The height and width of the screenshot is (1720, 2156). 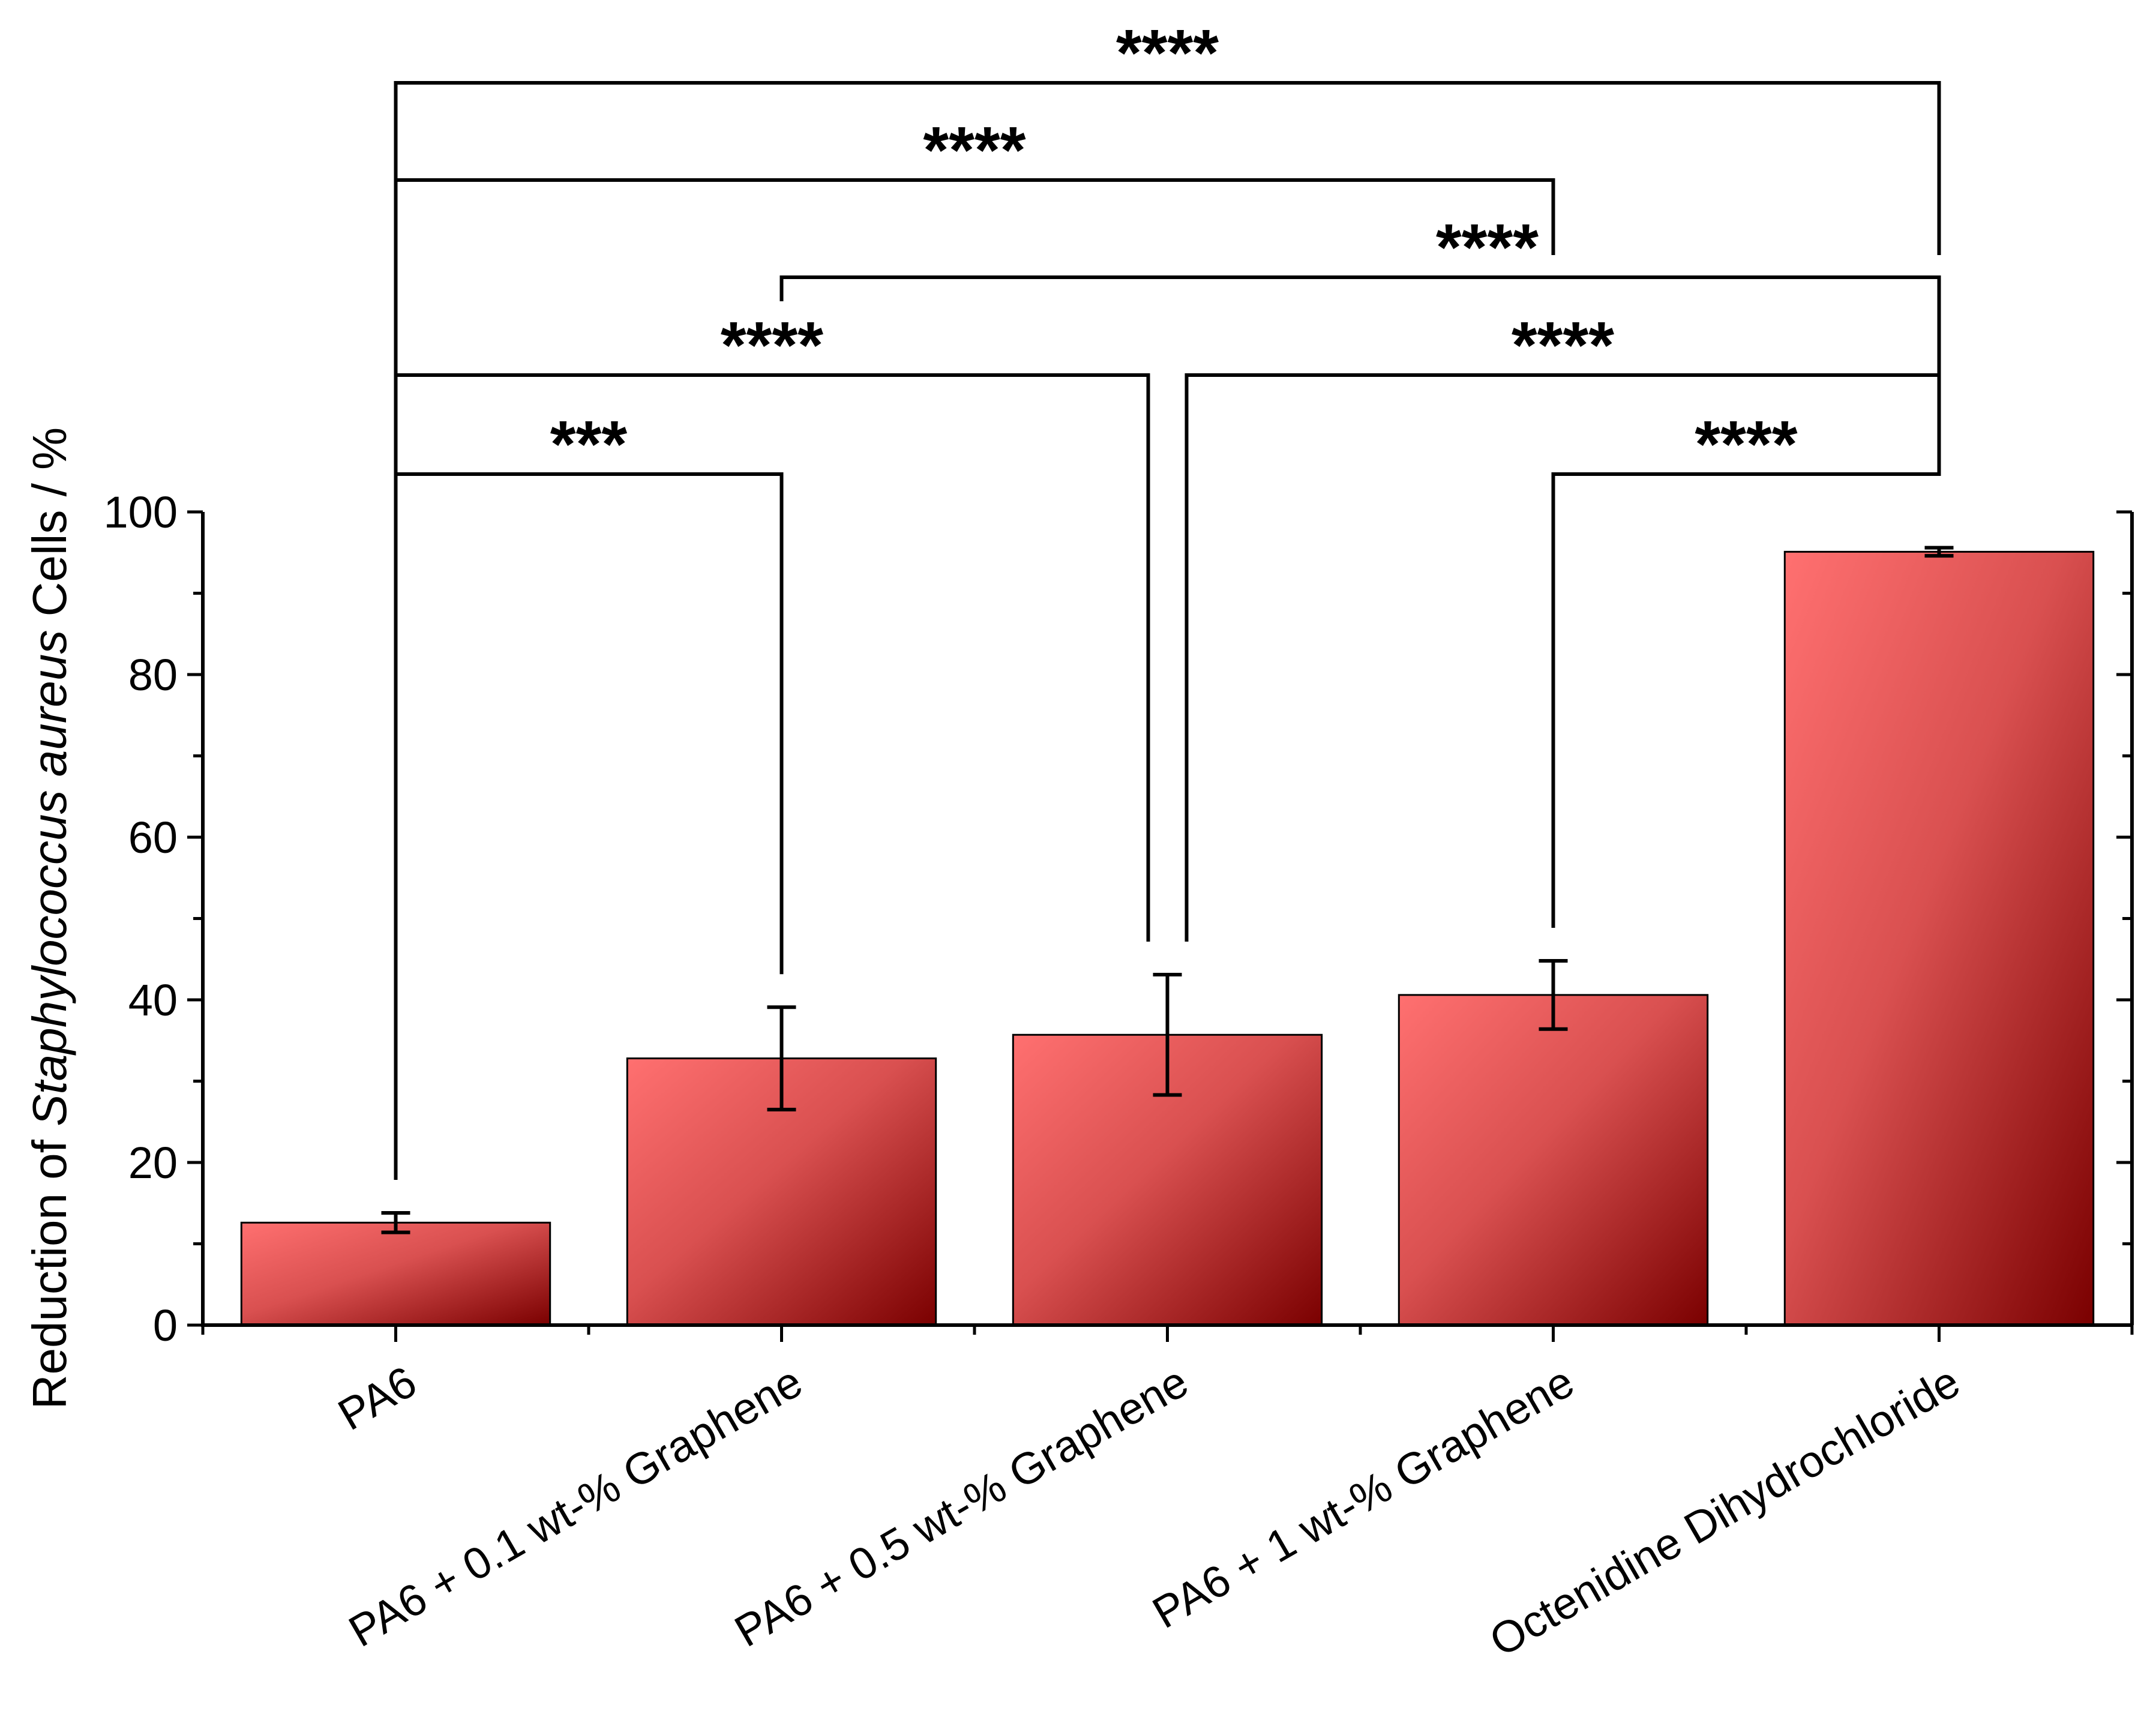 I want to click on y-tick-label: 20, so click(x=153, y=1163).